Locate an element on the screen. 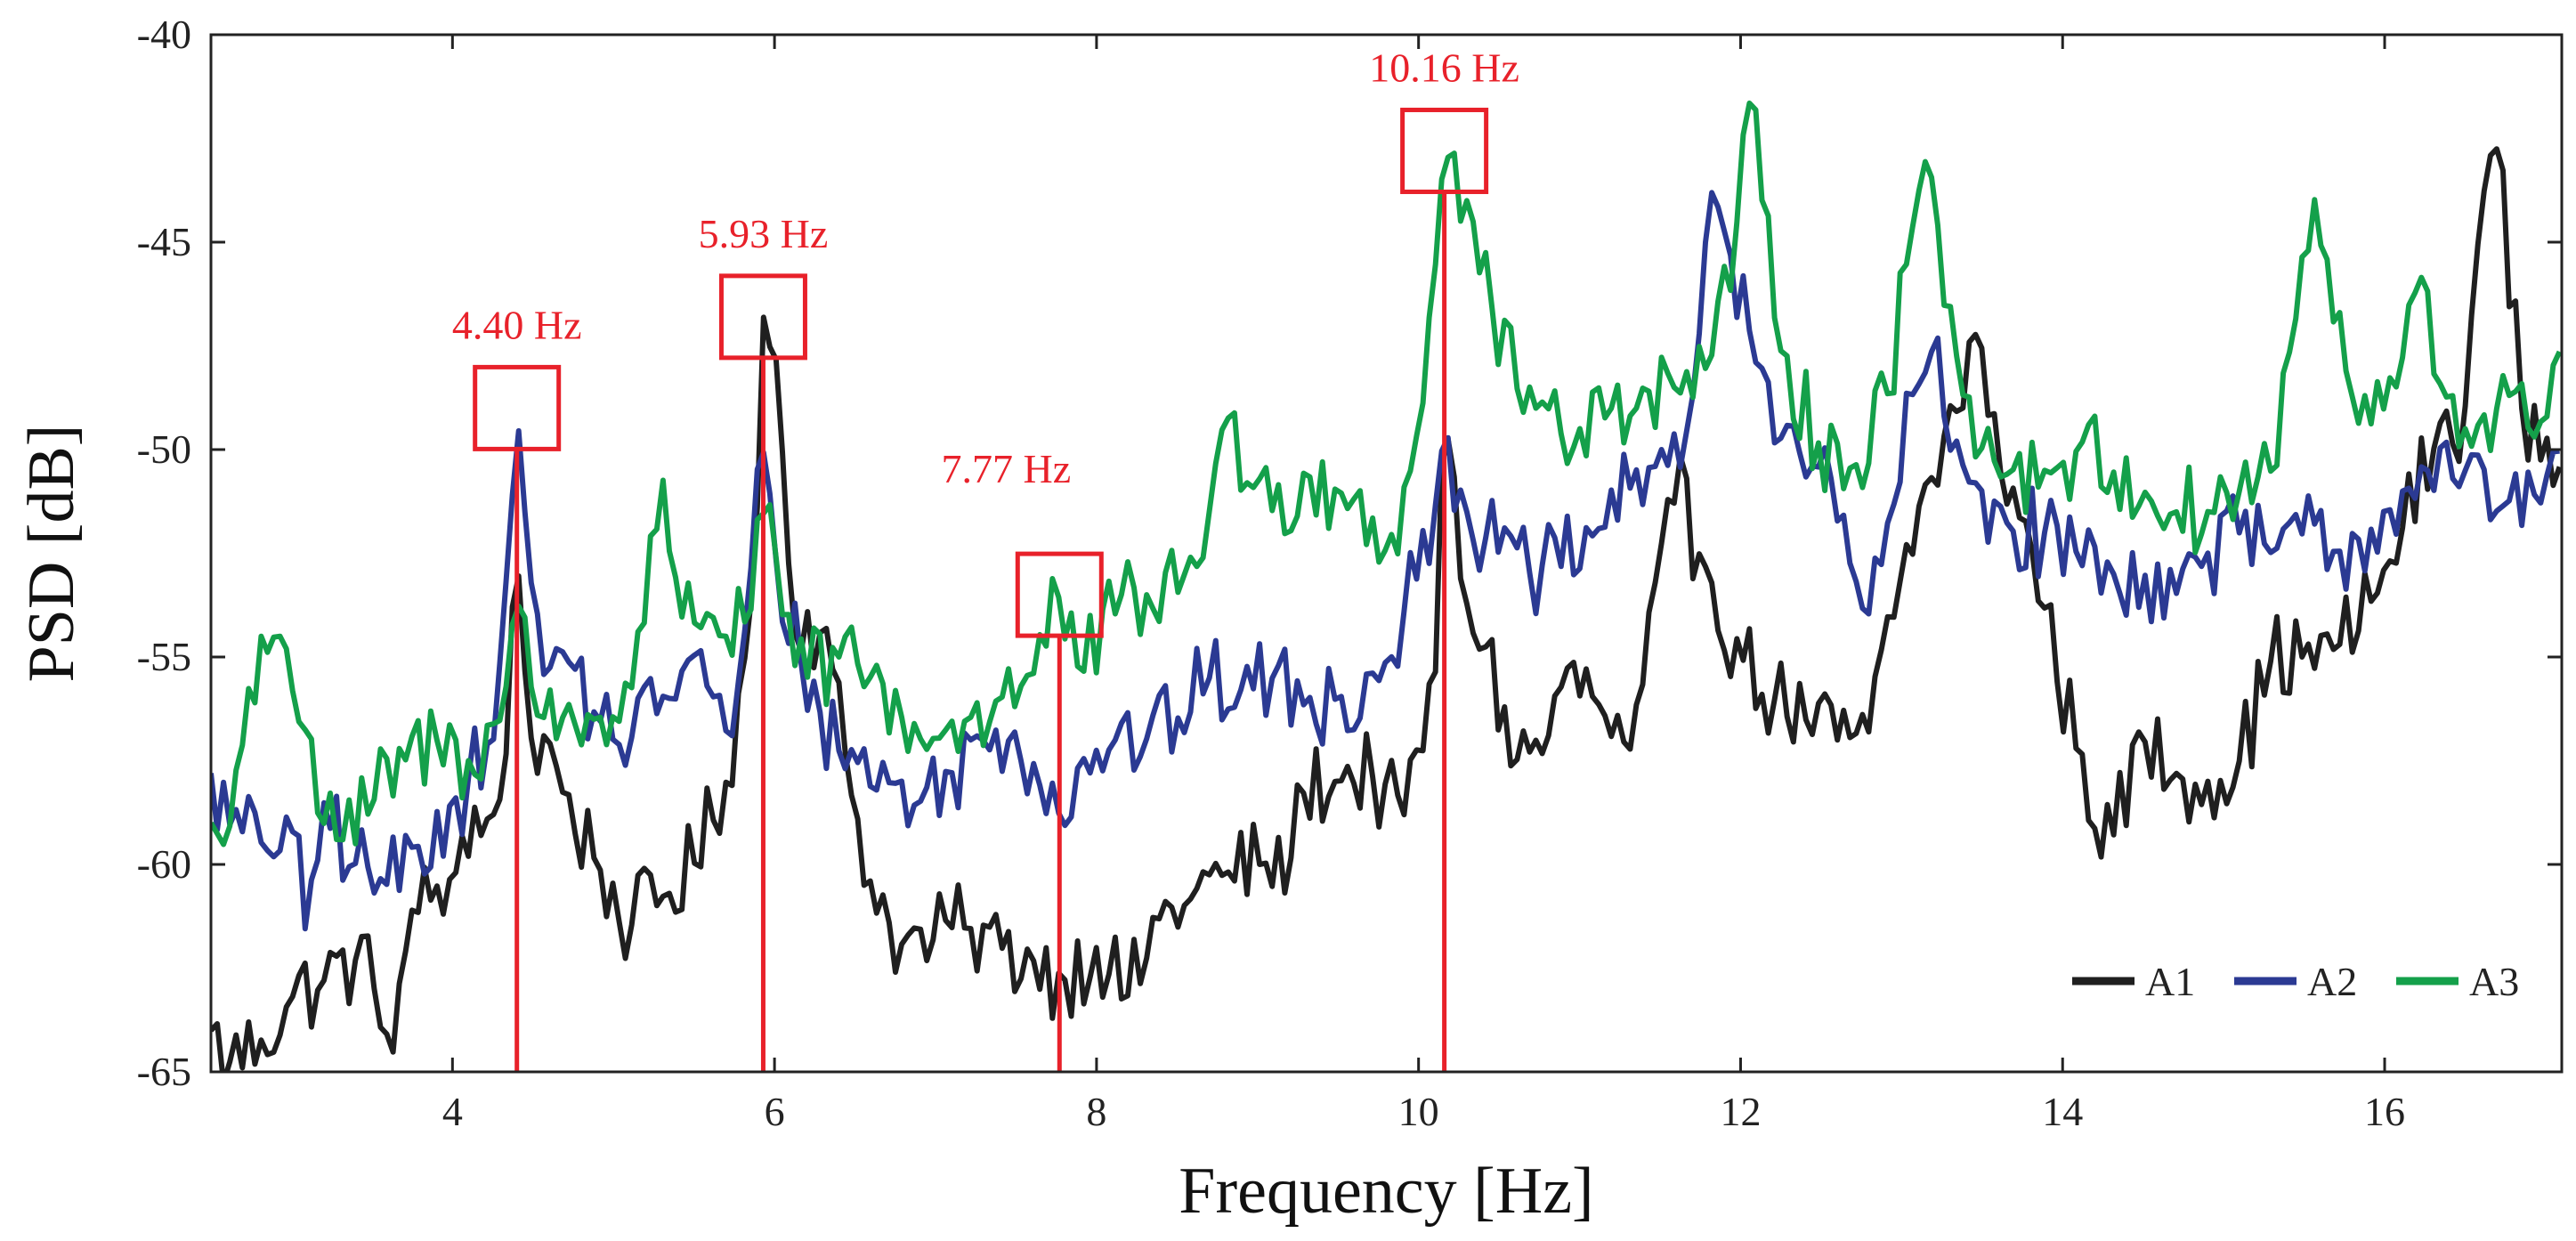  annotation-label-4: 10.16 Hz is located at coordinates (1444, 67).